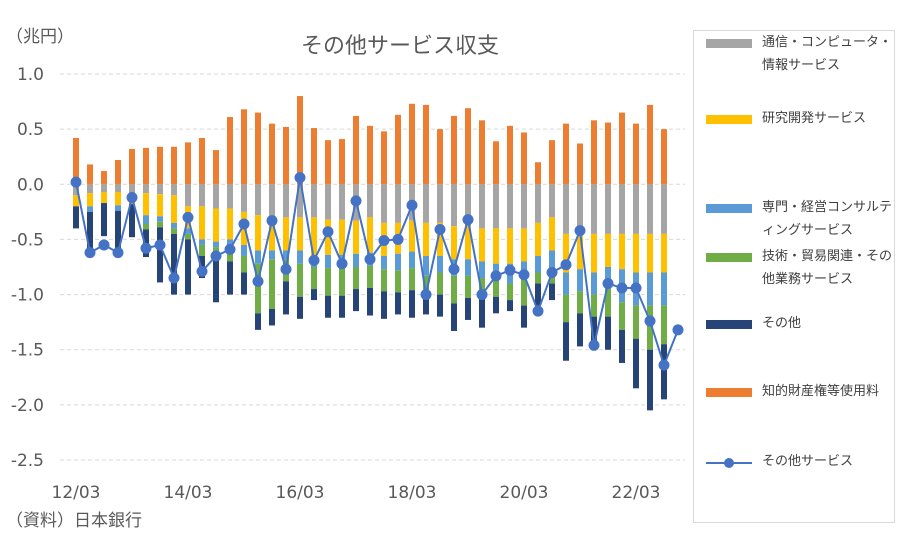  Describe the element at coordinates (300, 491) in the screenshot. I see `x-tick-label: 16/03` at that location.